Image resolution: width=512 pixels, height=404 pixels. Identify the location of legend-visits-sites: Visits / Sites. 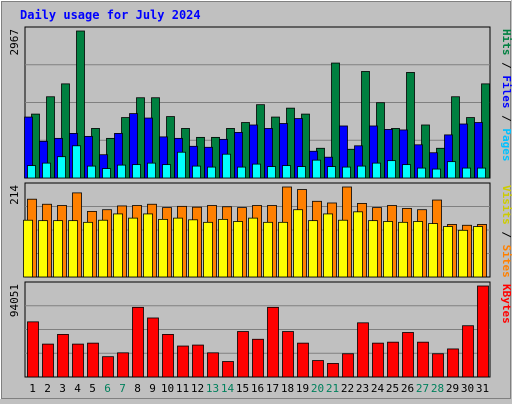
(506, 231).